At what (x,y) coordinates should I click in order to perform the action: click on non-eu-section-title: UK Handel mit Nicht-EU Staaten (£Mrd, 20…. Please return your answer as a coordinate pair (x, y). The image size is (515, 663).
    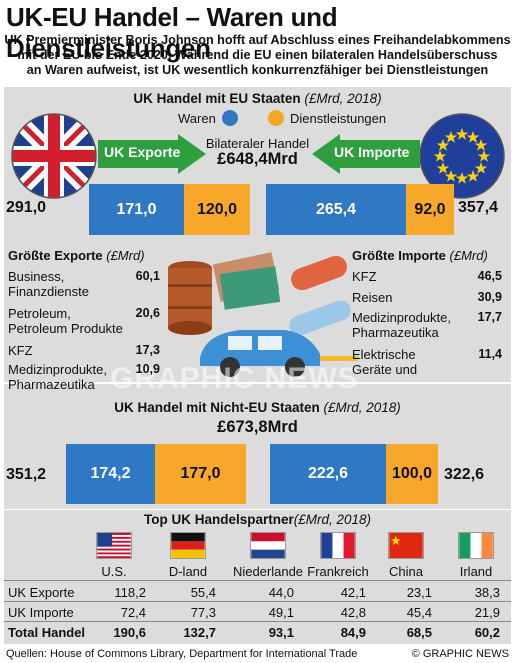
    Looking at the image, I should click on (257, 407).